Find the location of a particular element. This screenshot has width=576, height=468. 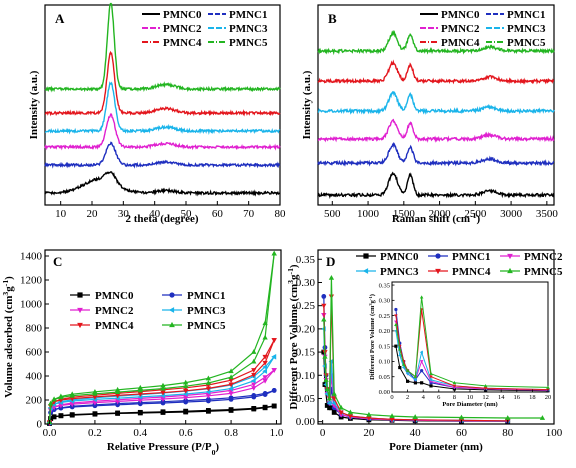

series-line-pmnc0 is located at coordinates (436, 185).